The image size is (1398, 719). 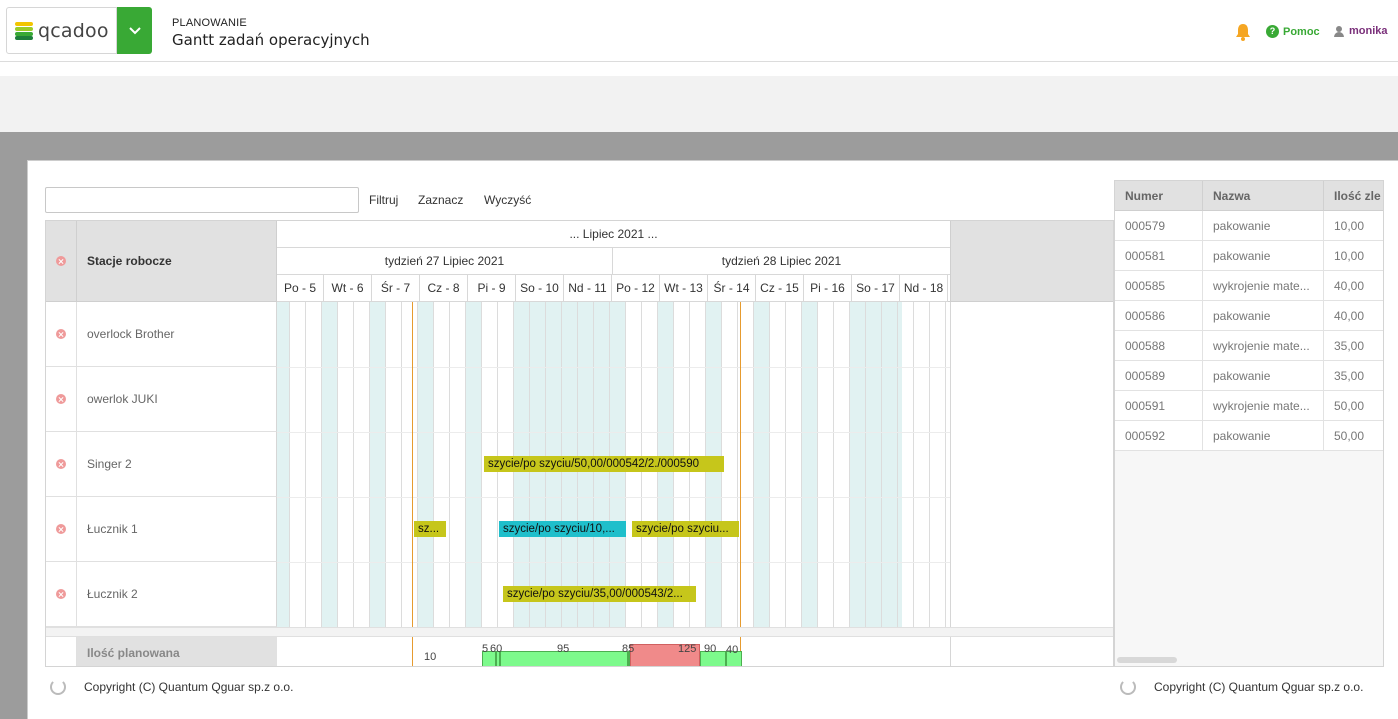 What do you see at coordinates (1301, 31) in the screenshot?
I see `help-label: Pomoc` at bounding box center [1301, 31].